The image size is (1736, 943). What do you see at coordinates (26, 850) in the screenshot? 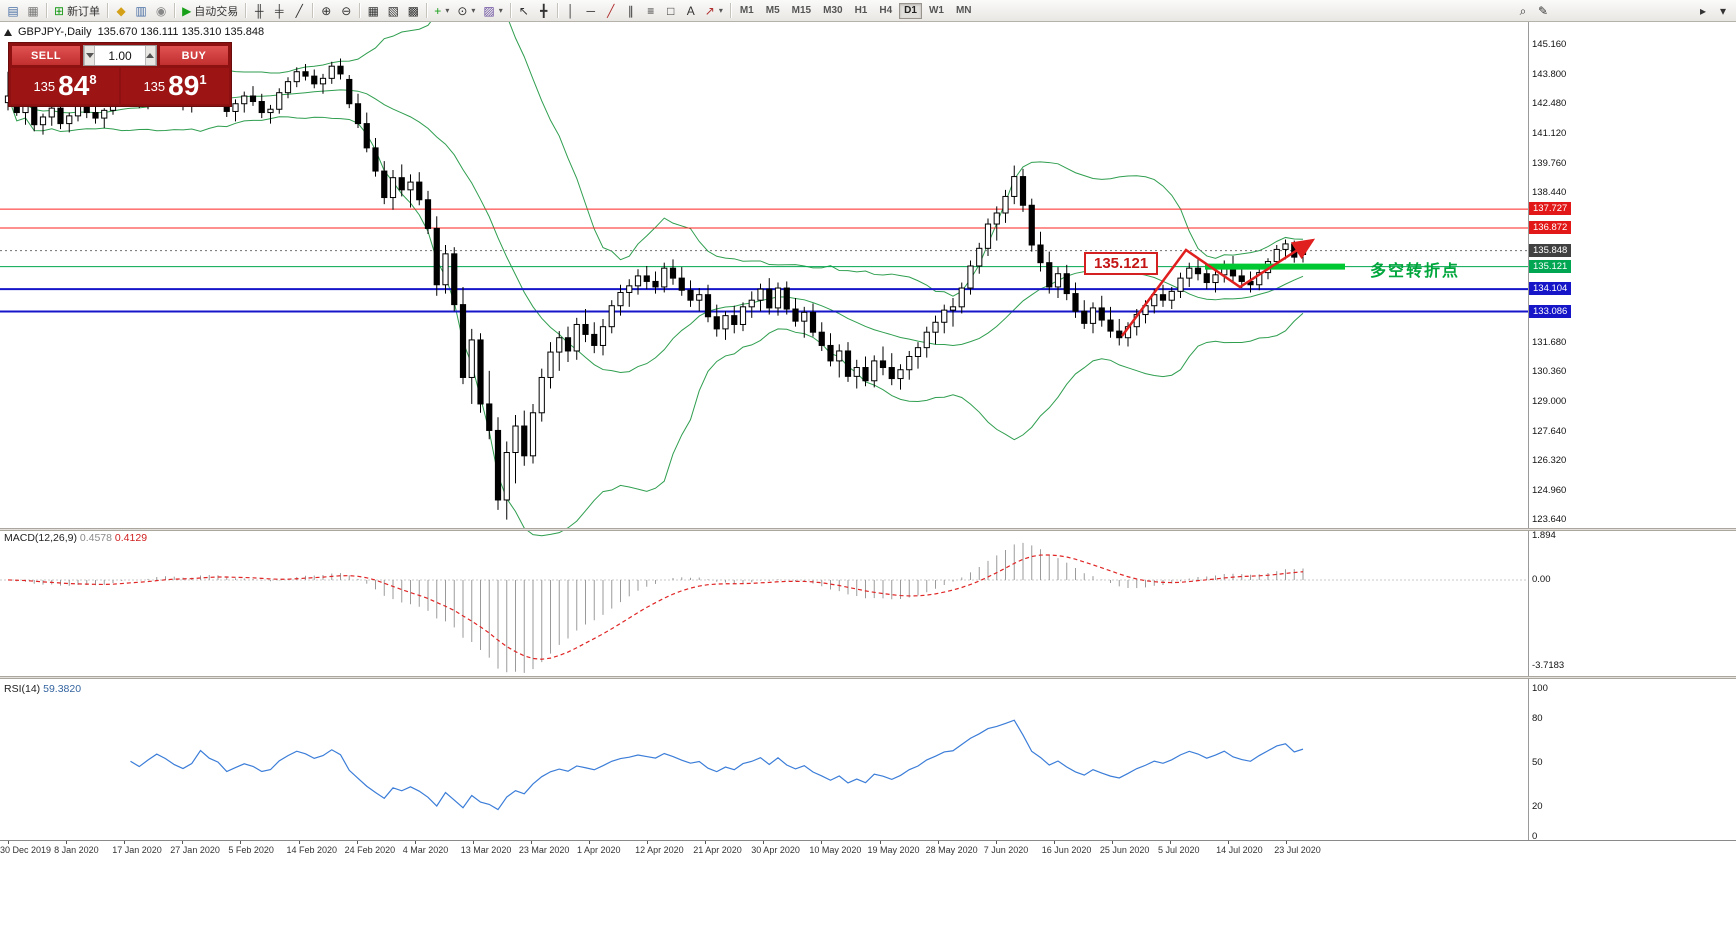
I see `date-label: 30 Dec 2019` at bounding box center [26, 850].